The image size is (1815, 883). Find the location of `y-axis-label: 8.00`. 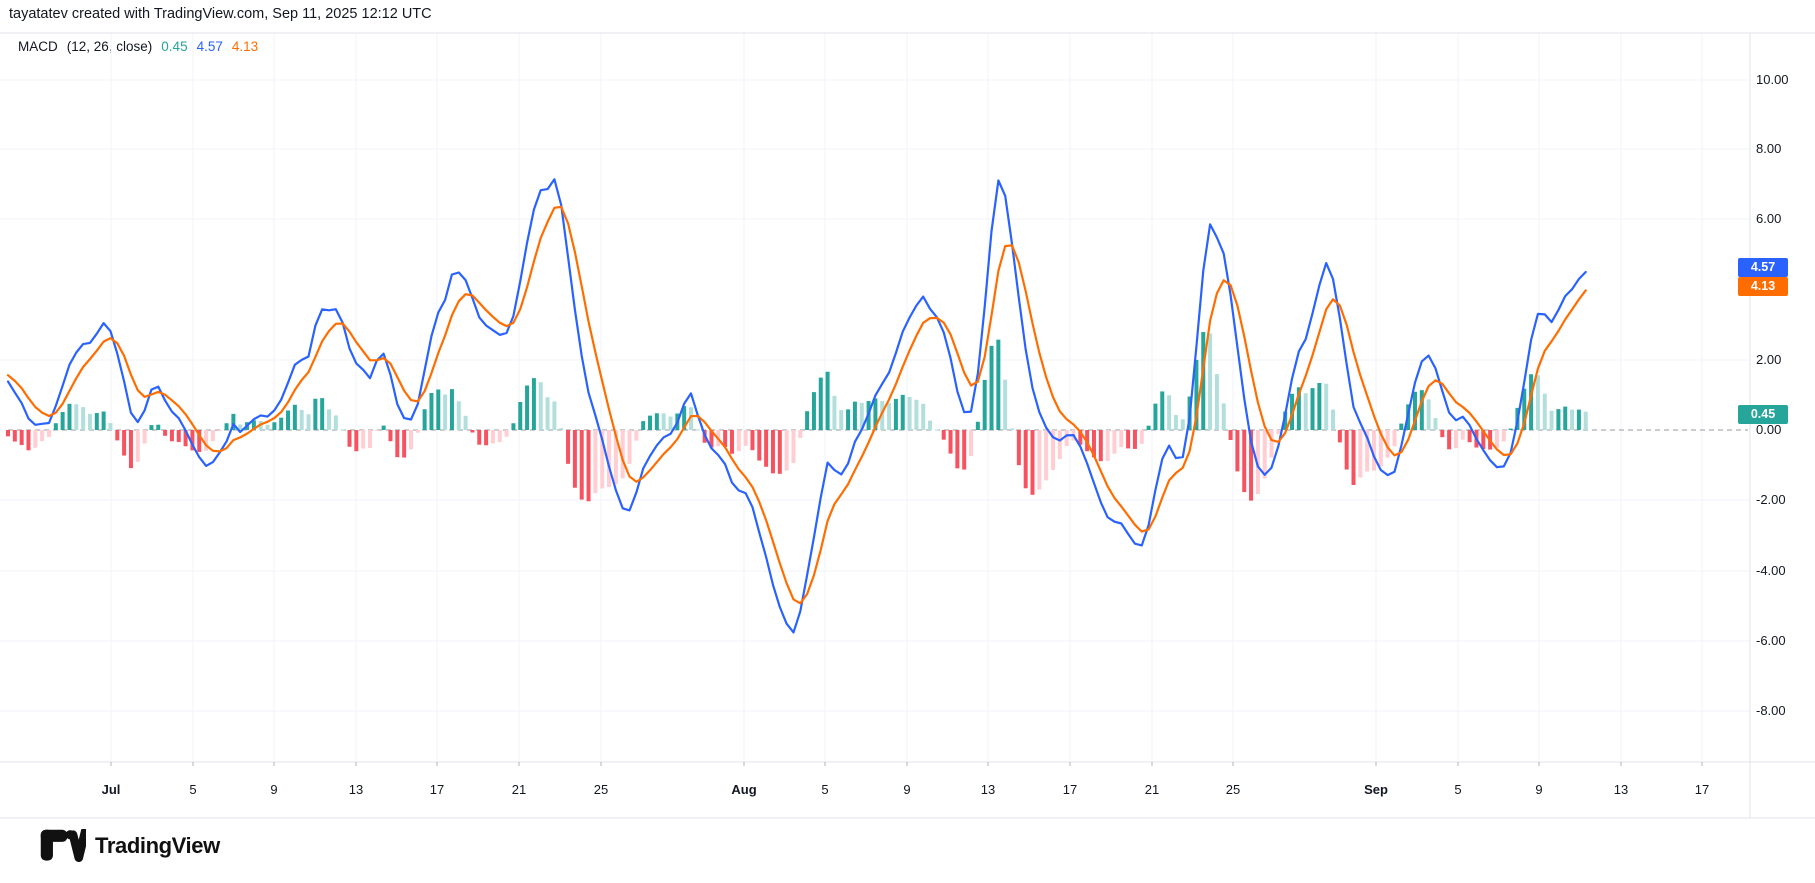

y-axis-label: 8.00 is located at coordinates (1769, 148).